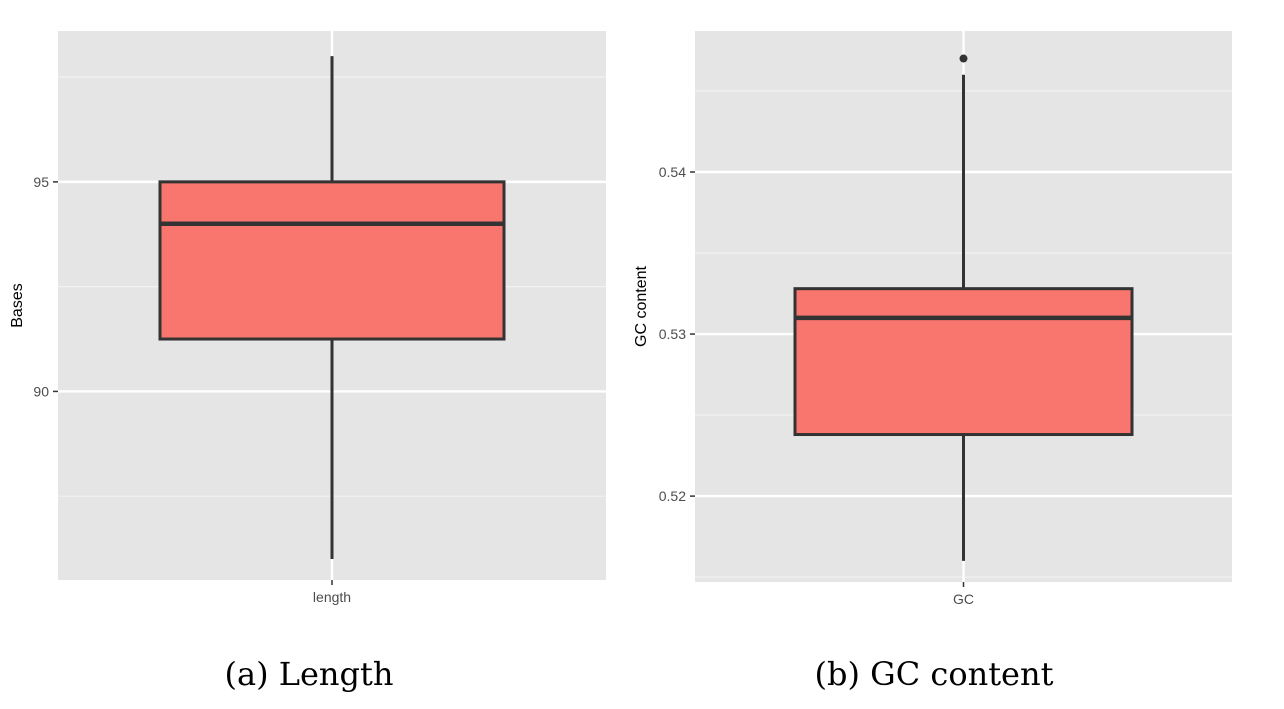 This screenshot has height=709, width=1284. What do you see at coordinates (41, 182) in the screenshot?
I see `y-tick-label: 95` at bounding box center [41, 182].